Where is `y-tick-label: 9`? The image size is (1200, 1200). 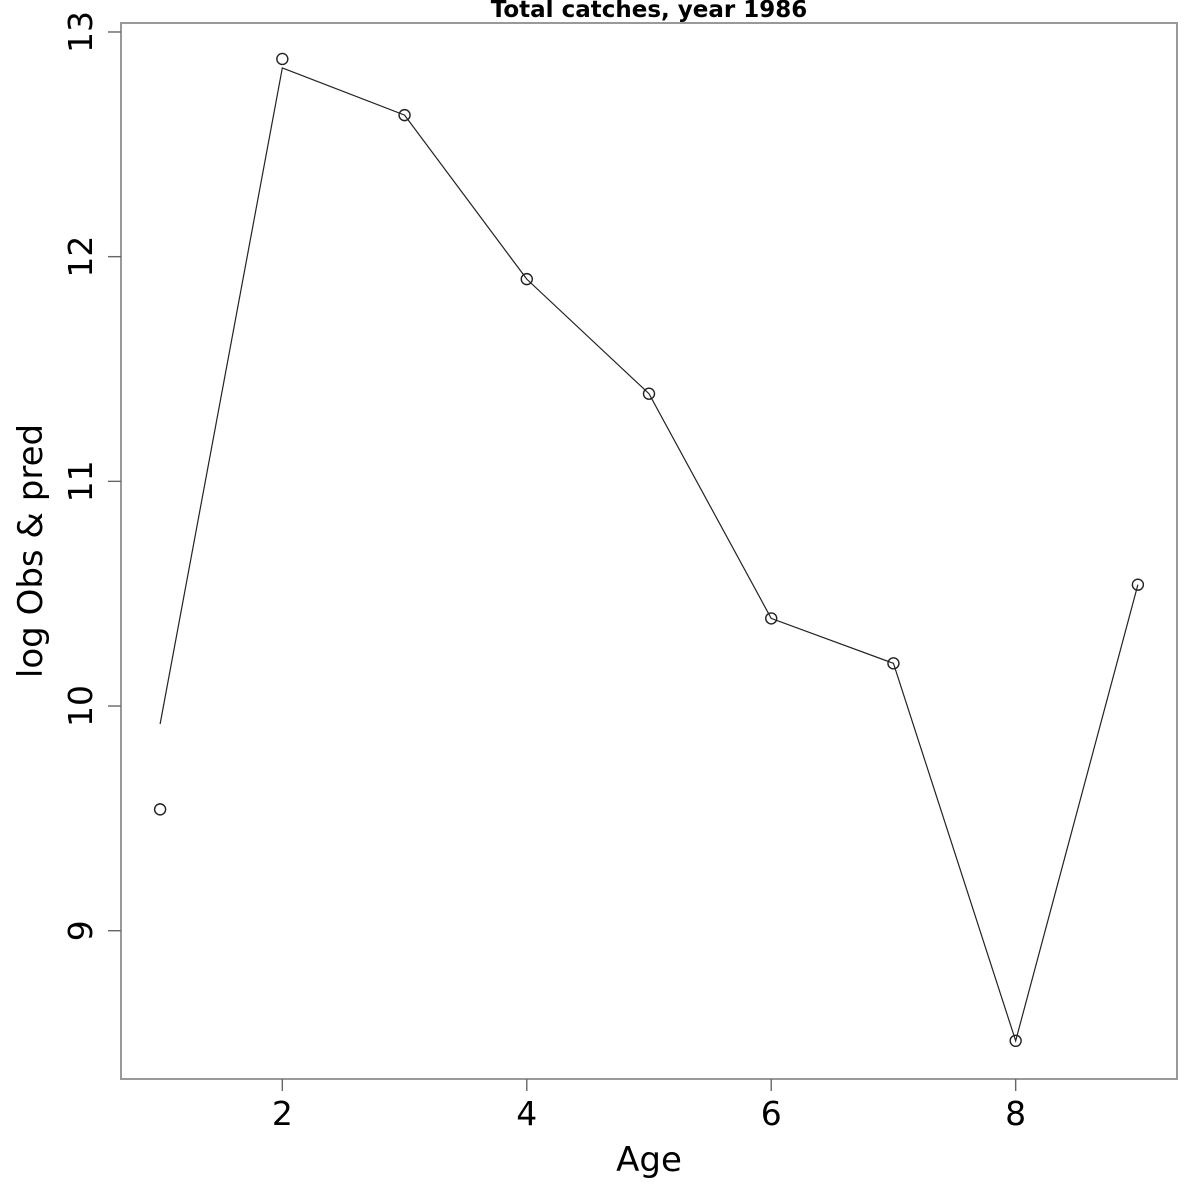 y-tick-label: 9 is located at coordinates (80, 930).